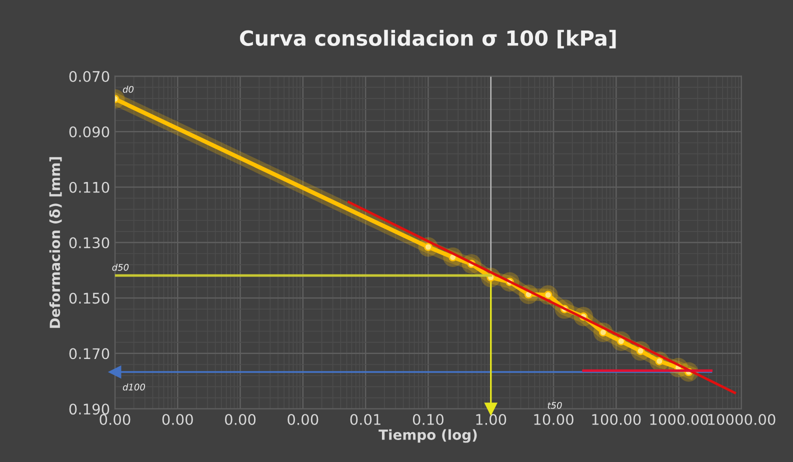  I want to click on chart-title: Curva consolidacion σ 100 [kPa], so click(428, 39).